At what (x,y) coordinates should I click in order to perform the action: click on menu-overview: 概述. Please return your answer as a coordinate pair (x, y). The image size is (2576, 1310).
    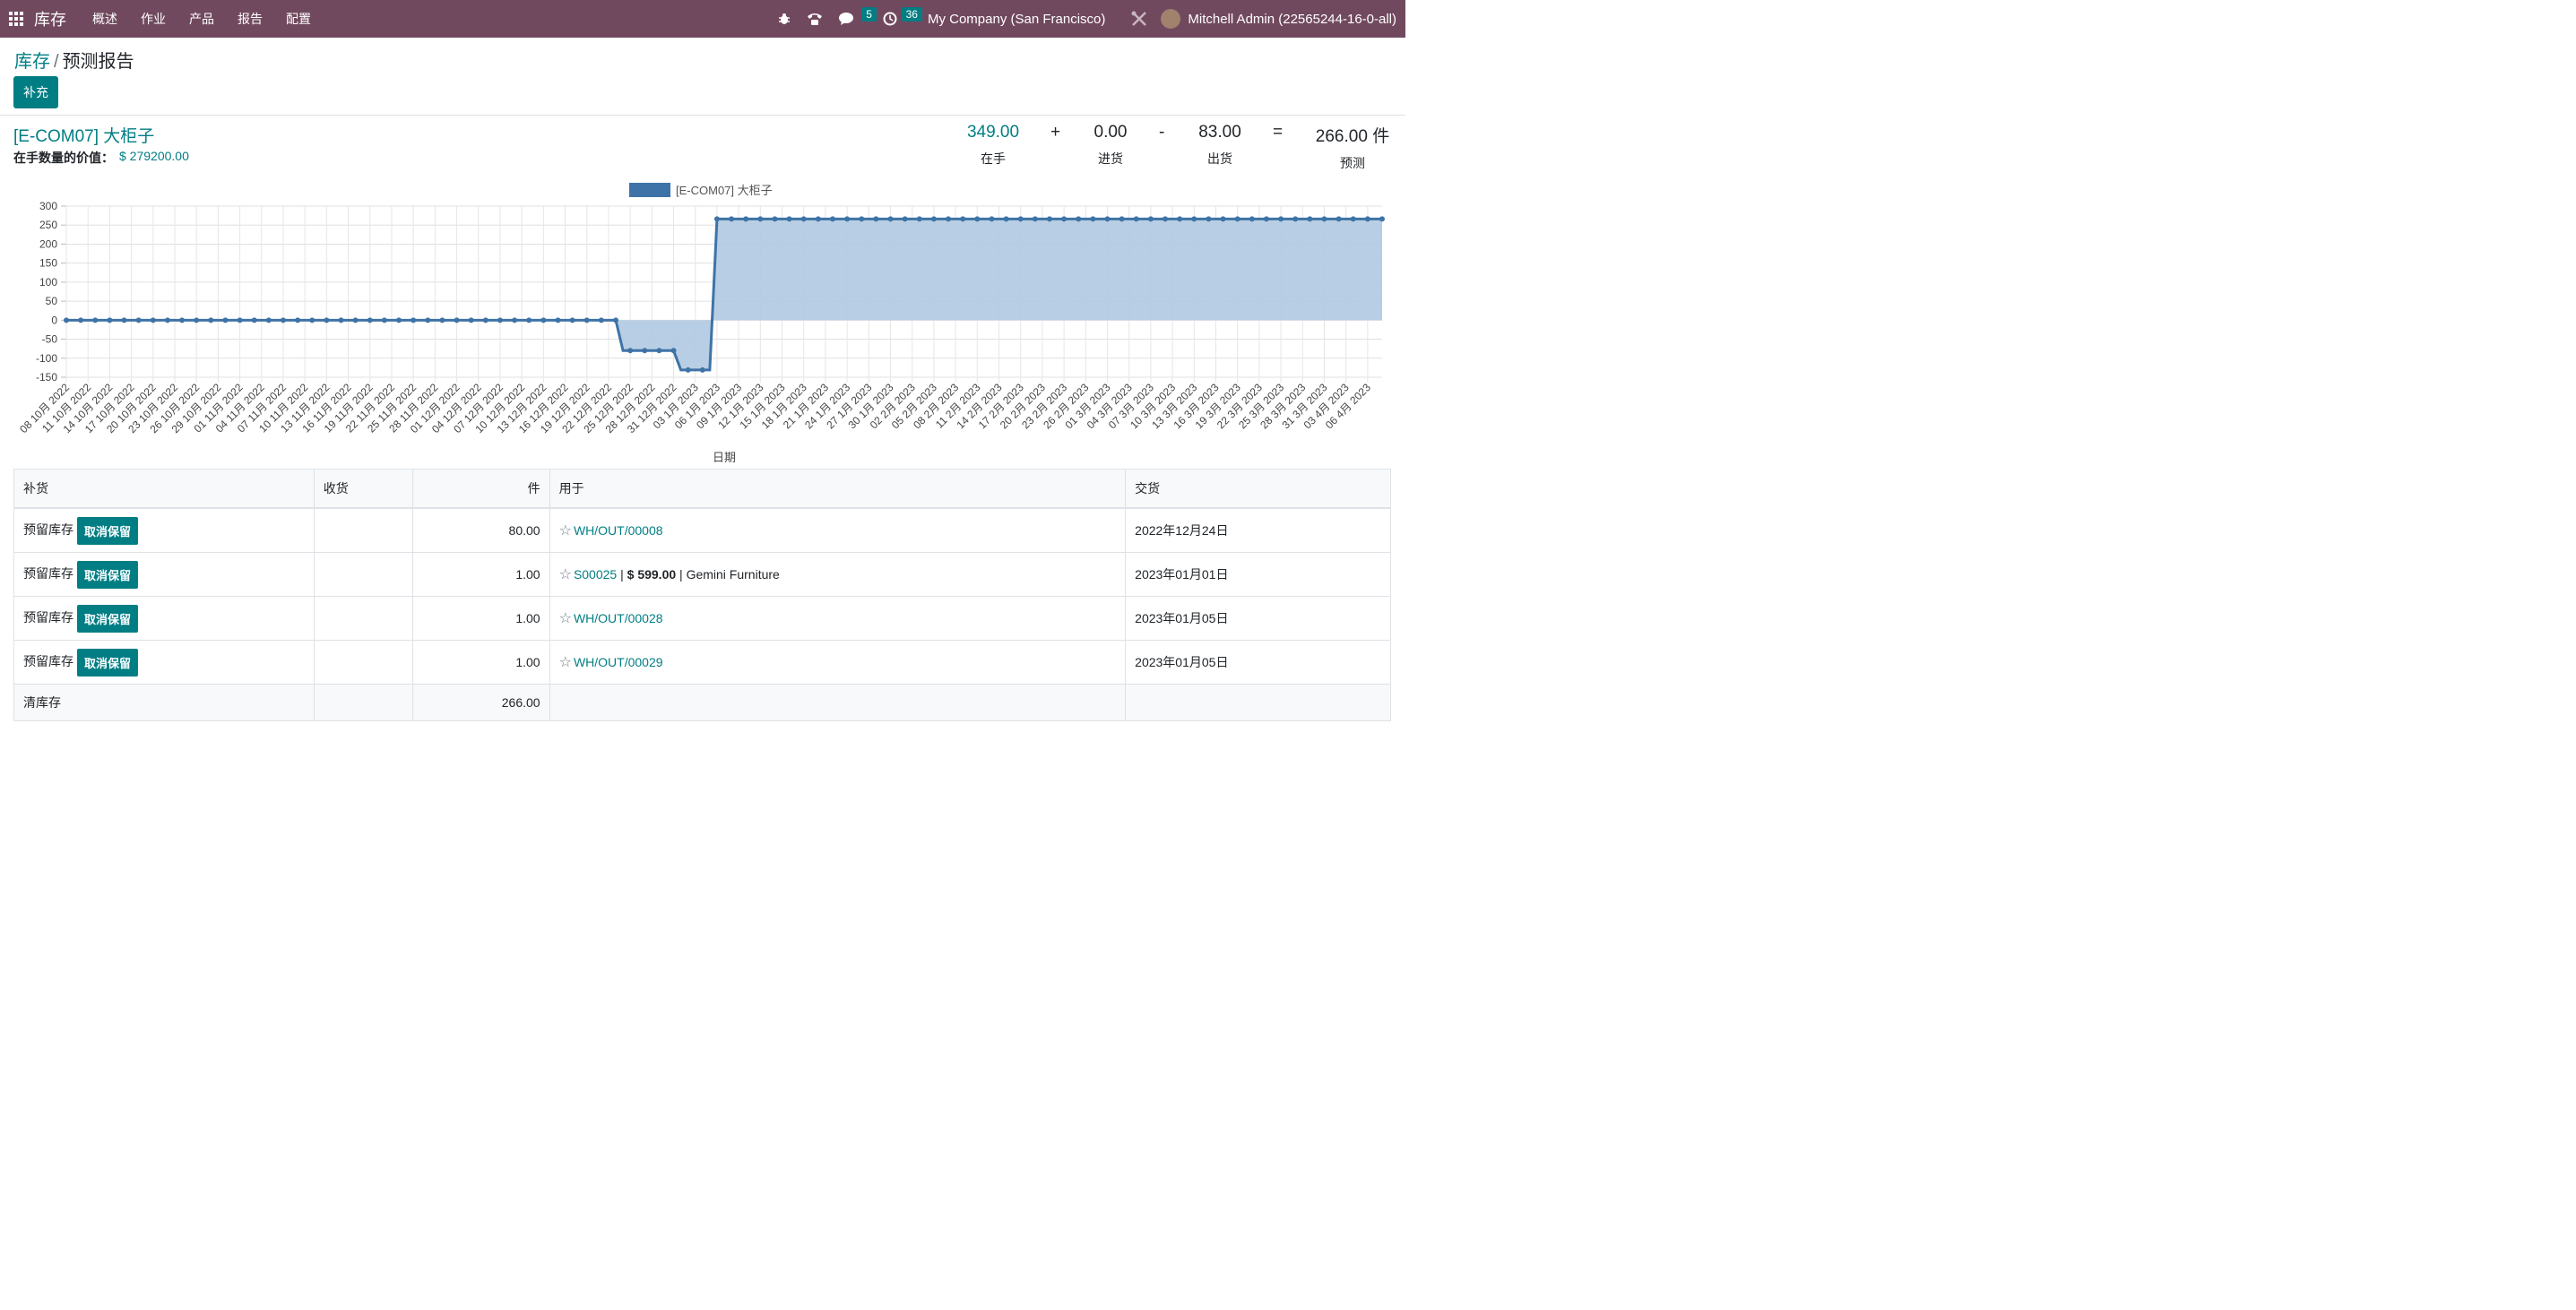
    Looking at the image, I should click on (104, 19).